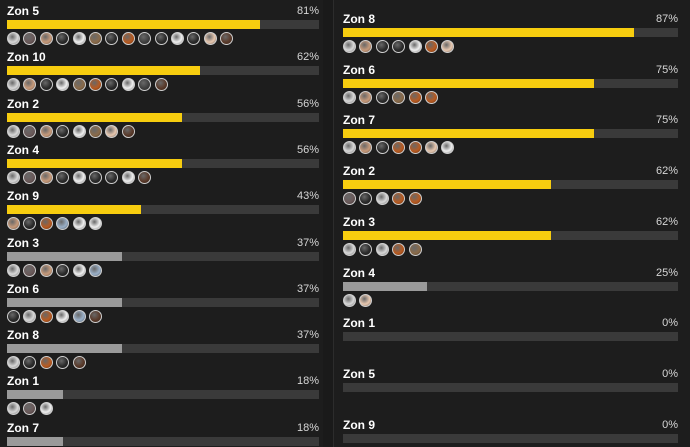 Image resolution: width=690 pixels, height=447 pixels. Describe the element at coordinates (512, 390) in the screenshot. I see `zone-row: Zon 5 0%` at that location.